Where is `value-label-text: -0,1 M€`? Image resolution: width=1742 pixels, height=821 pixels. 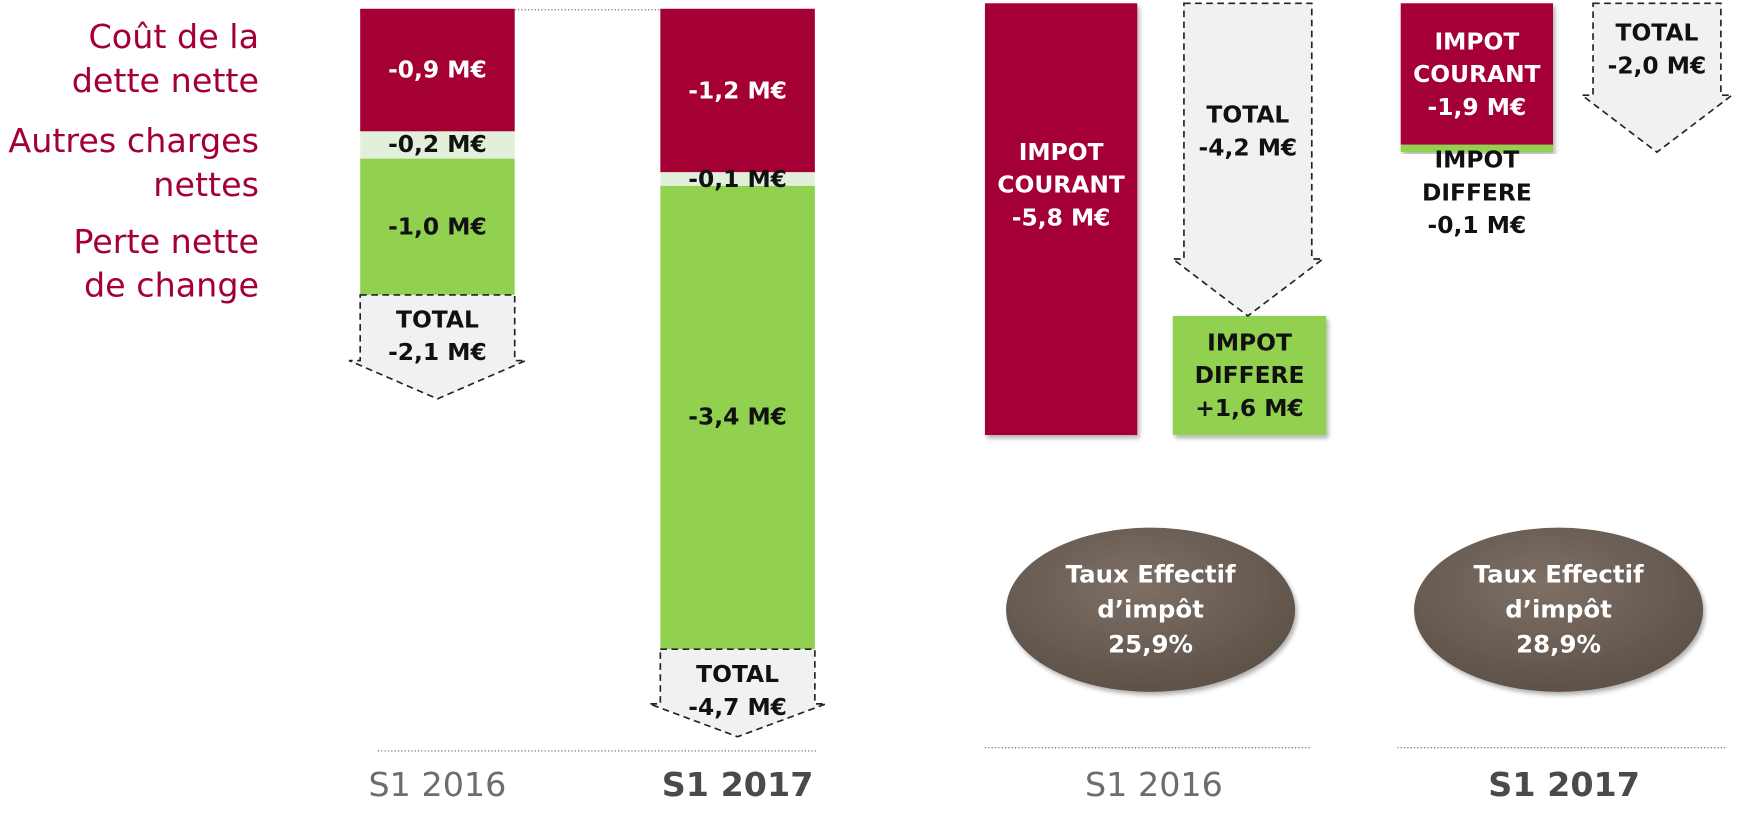
value-label-text: -0,1 M€ is located at coordinates (737, 179).